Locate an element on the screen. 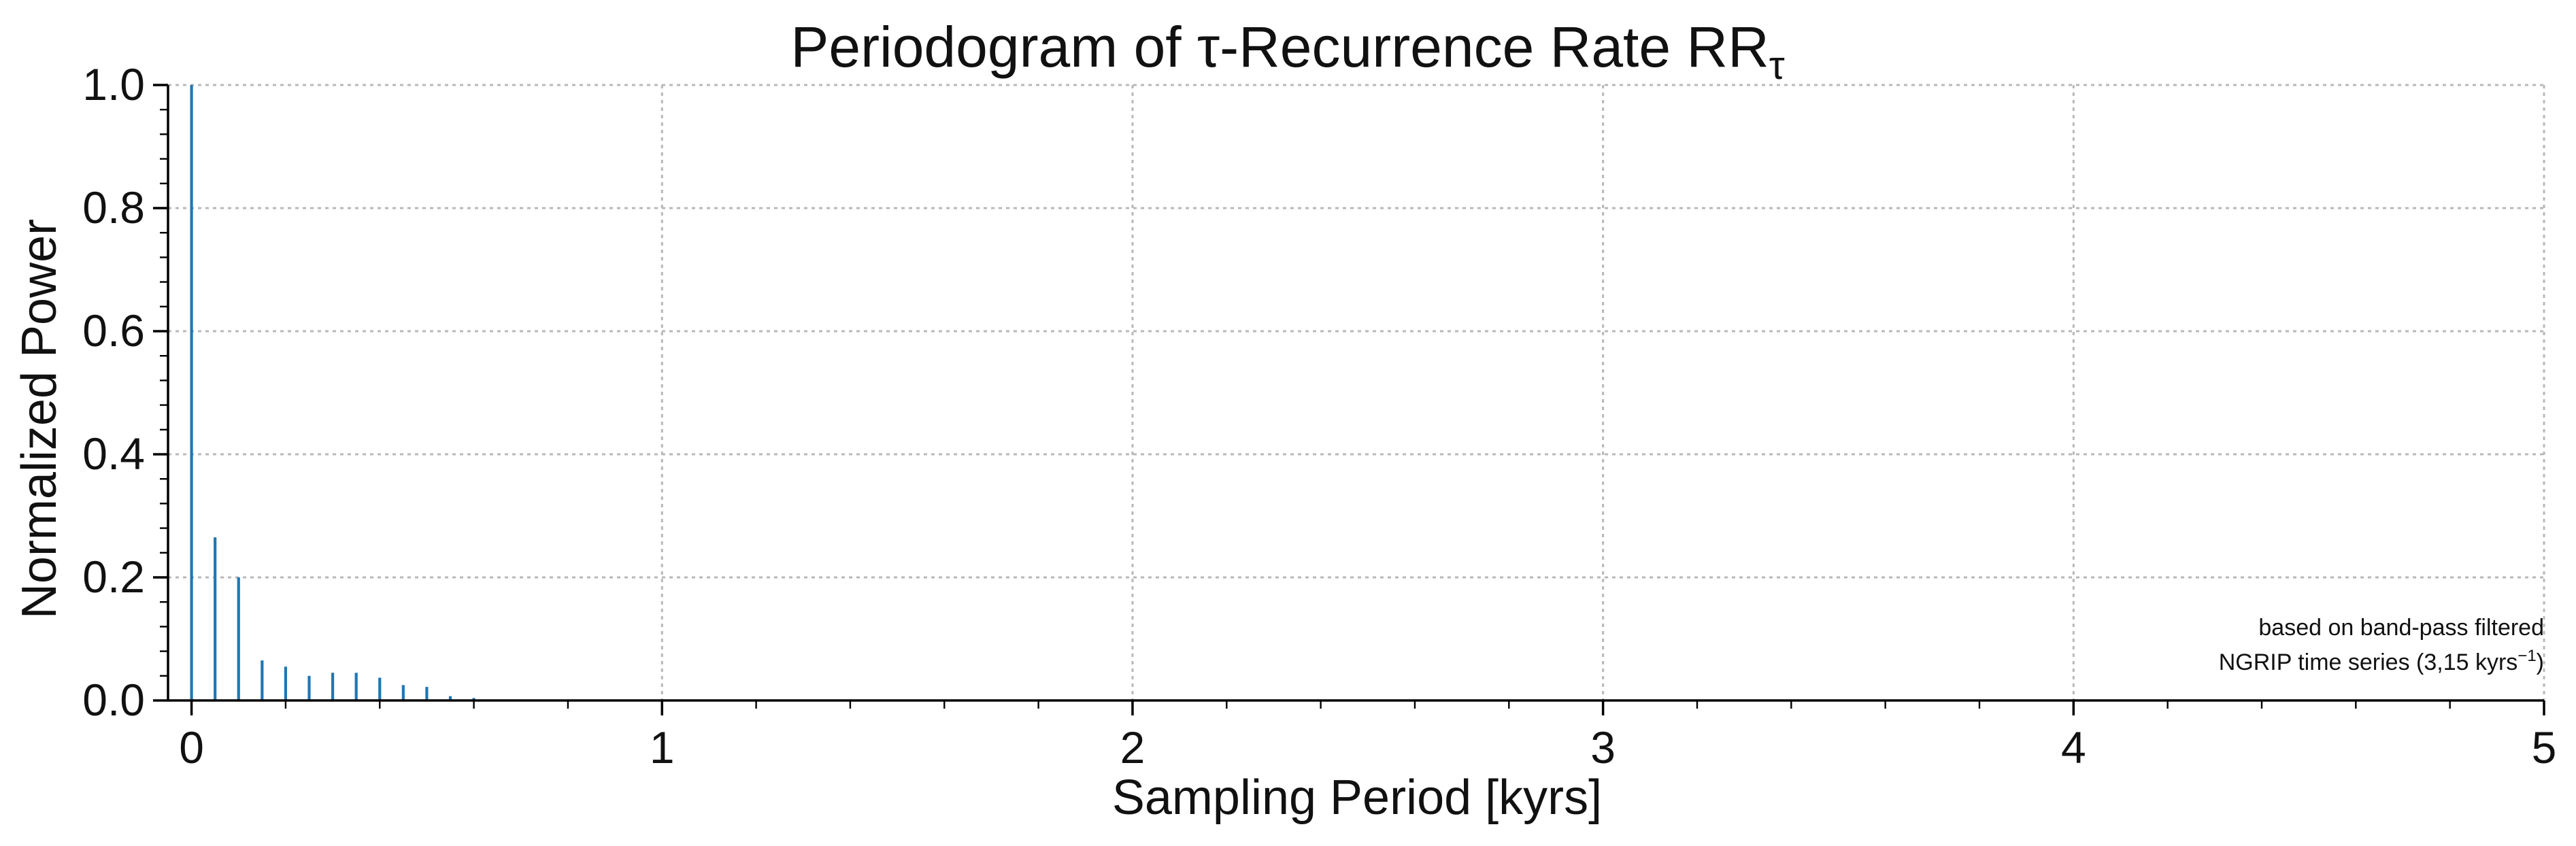  annotation-line-1: based on band-pass filtered is located at coordinates (2401, 628).